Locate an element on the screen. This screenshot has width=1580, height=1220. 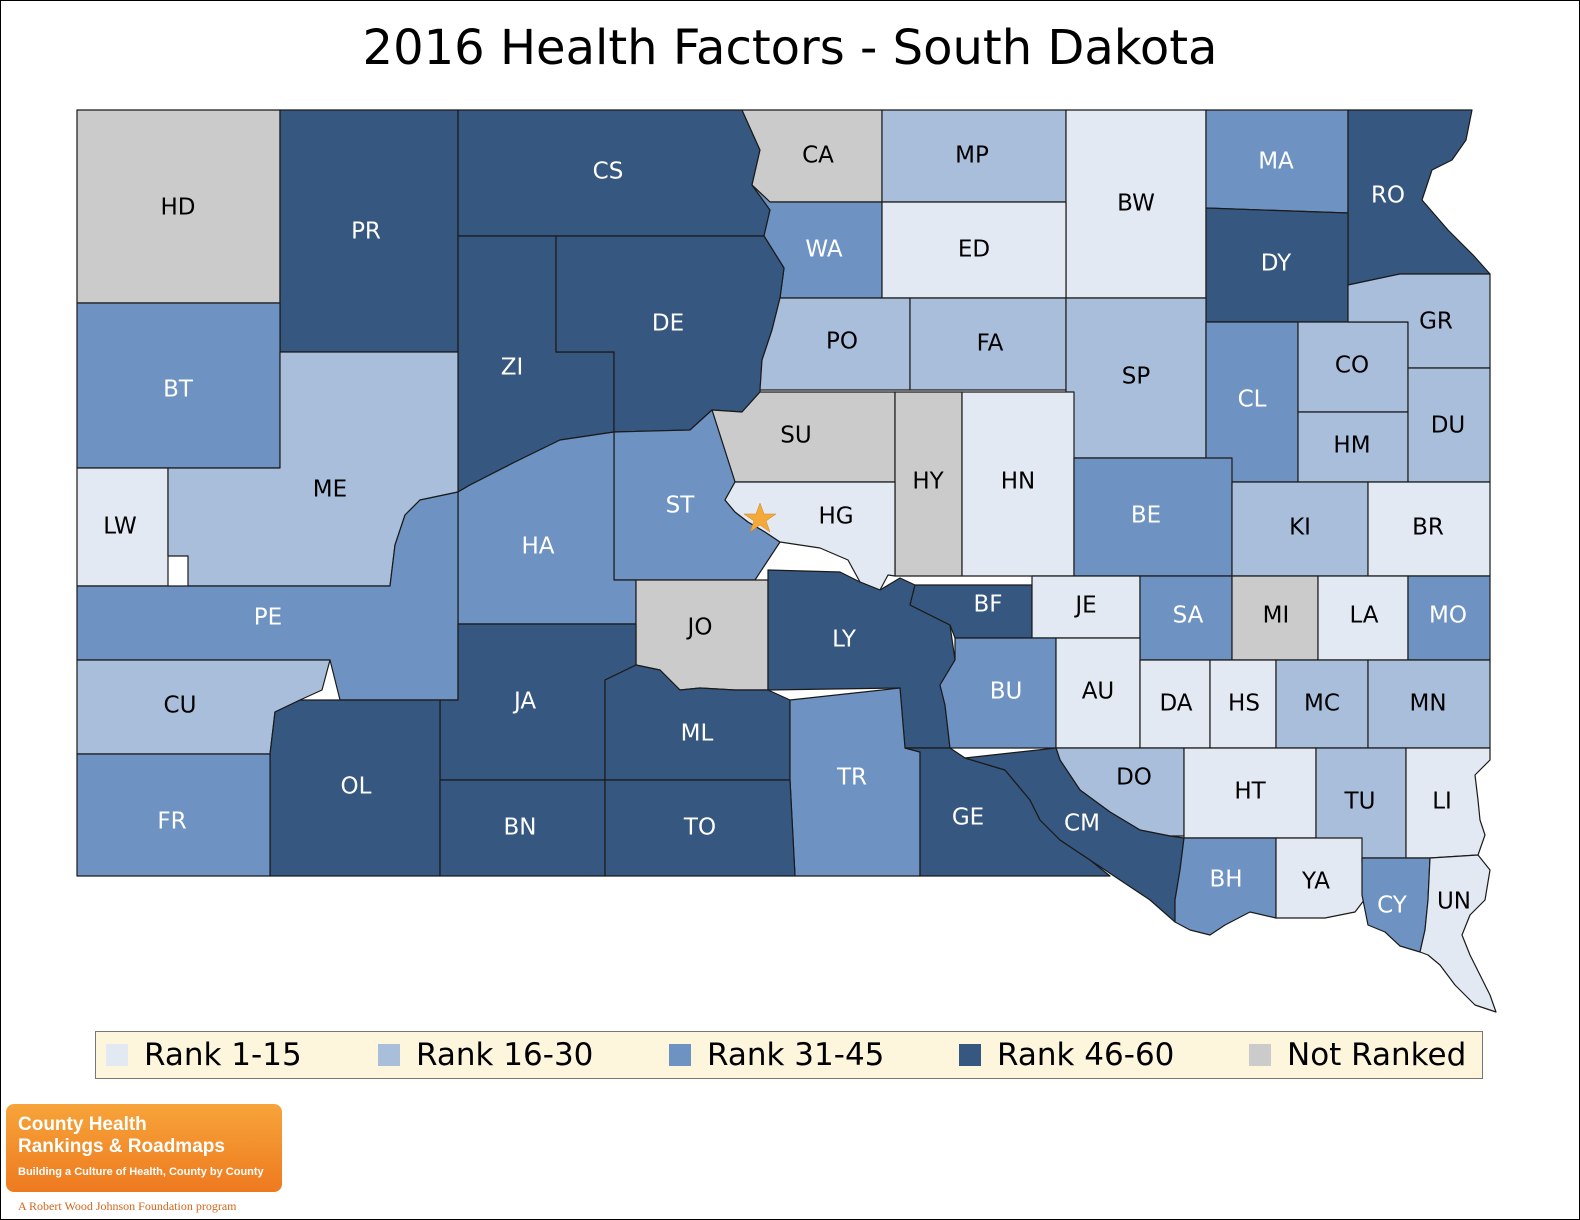
county-label-pr: PR is located at coordinates (366, 232).